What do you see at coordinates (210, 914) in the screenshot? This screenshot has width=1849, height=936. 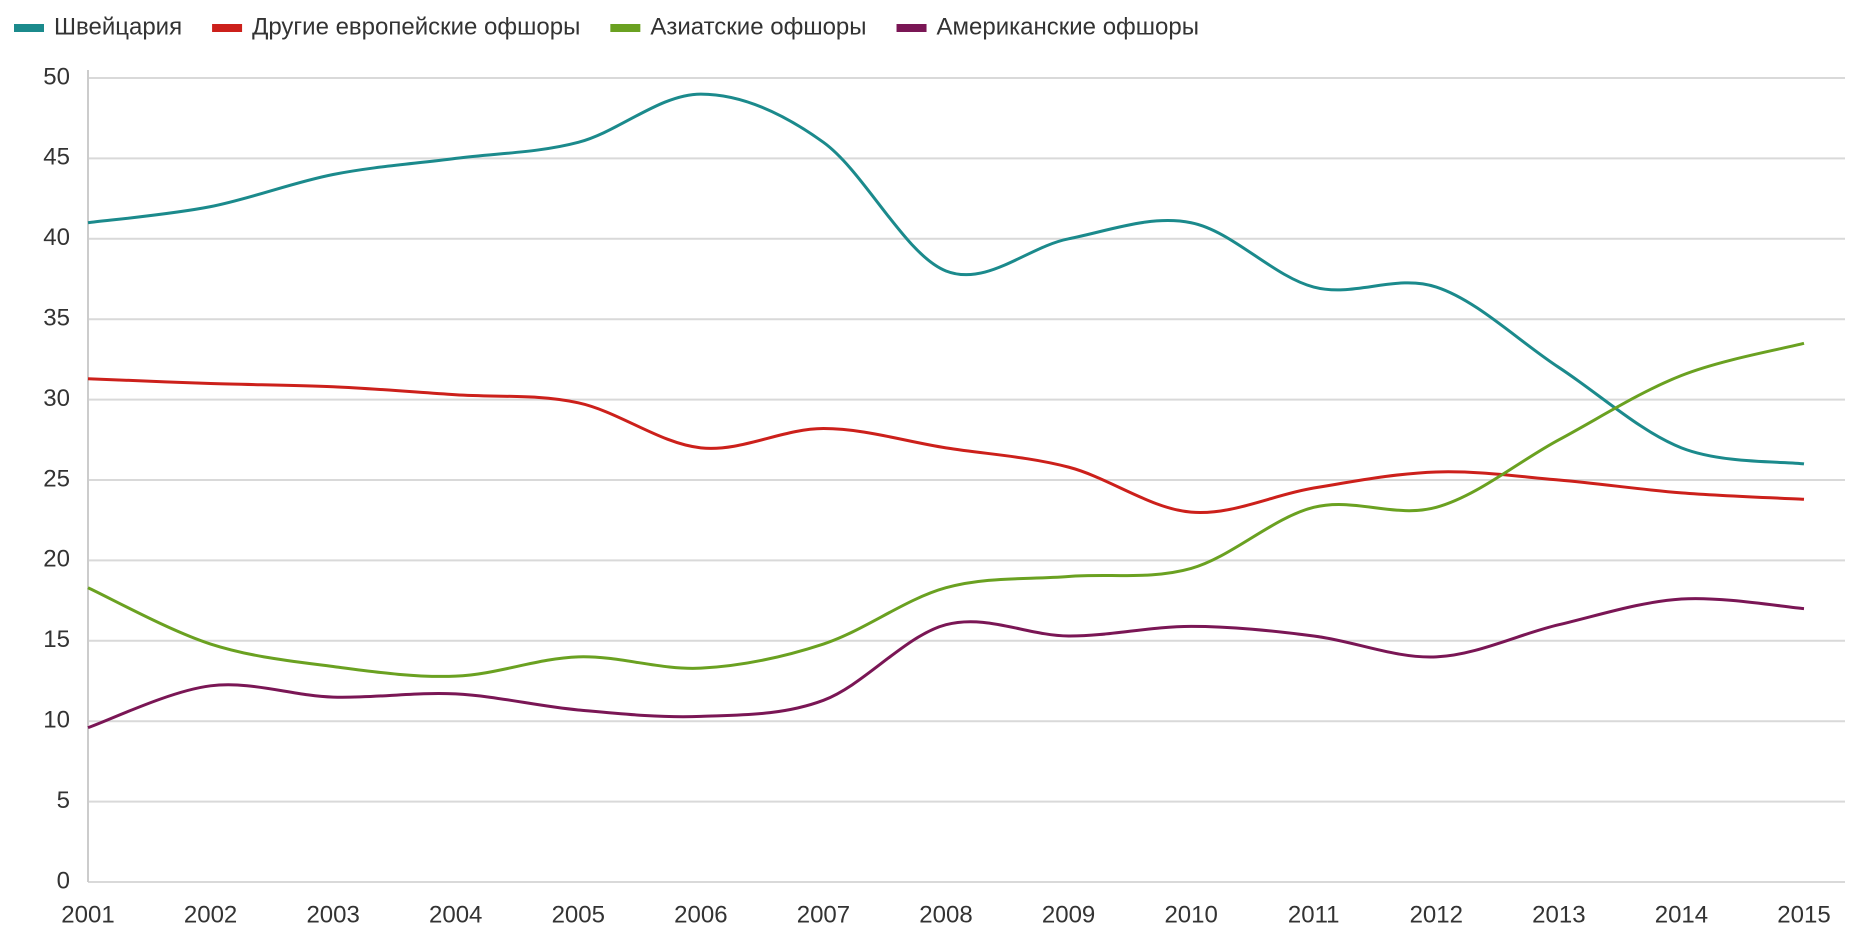 I see `x-tick-label: 2002` at bounding box center [210, 914].